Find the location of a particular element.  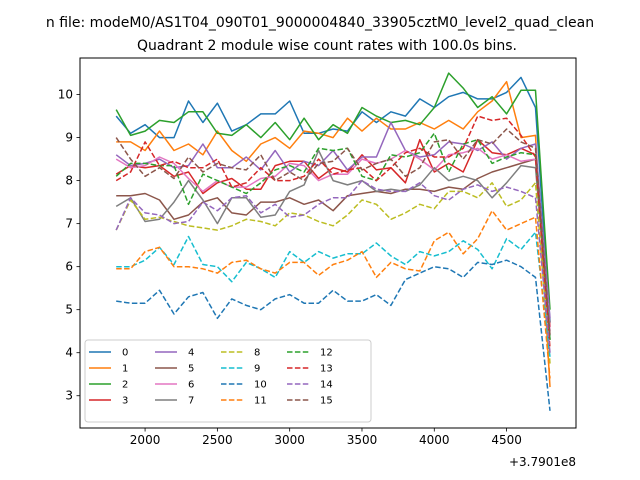

legend-label-12: 12 is located at coordinates (326, 353).